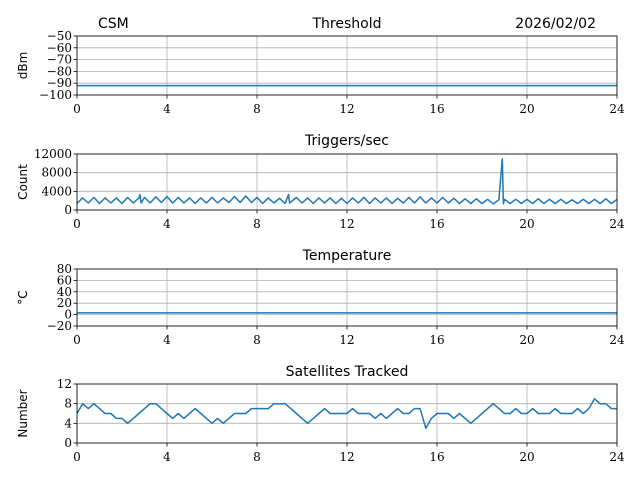 The image size is (640, 480). Describe the element at coordinates (347, 256) in the screenshot. I see `subplot-title: Temperature` at that location.